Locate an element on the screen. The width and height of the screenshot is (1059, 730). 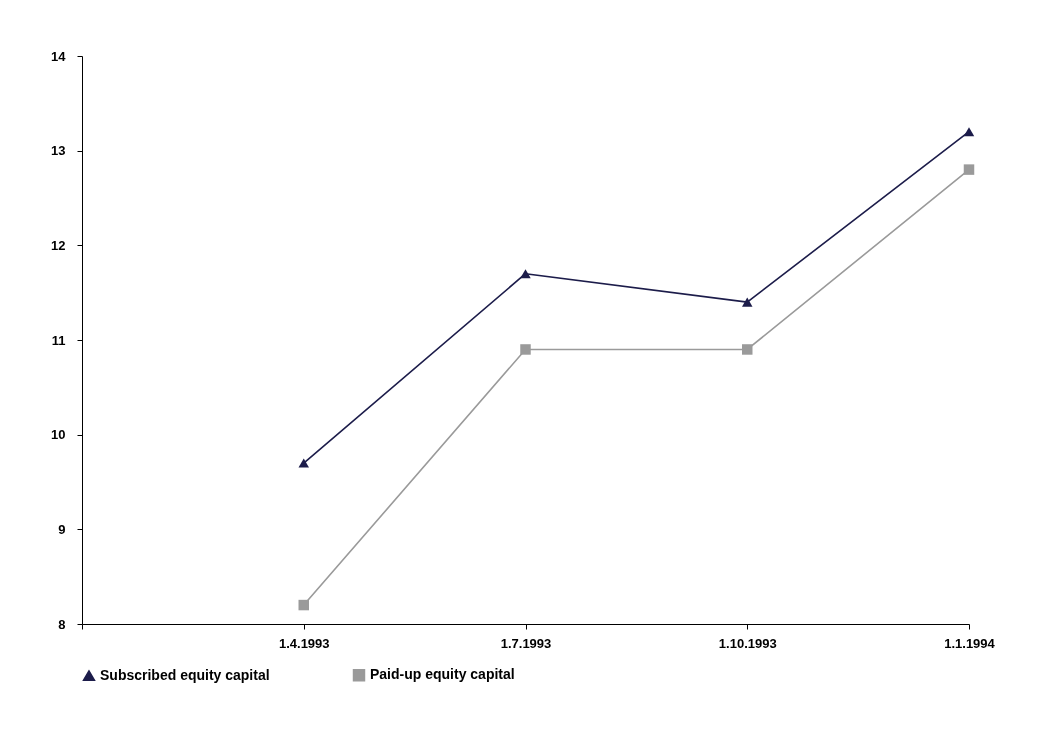
y-tick-label: 8 is located at coordinates (62, 624).